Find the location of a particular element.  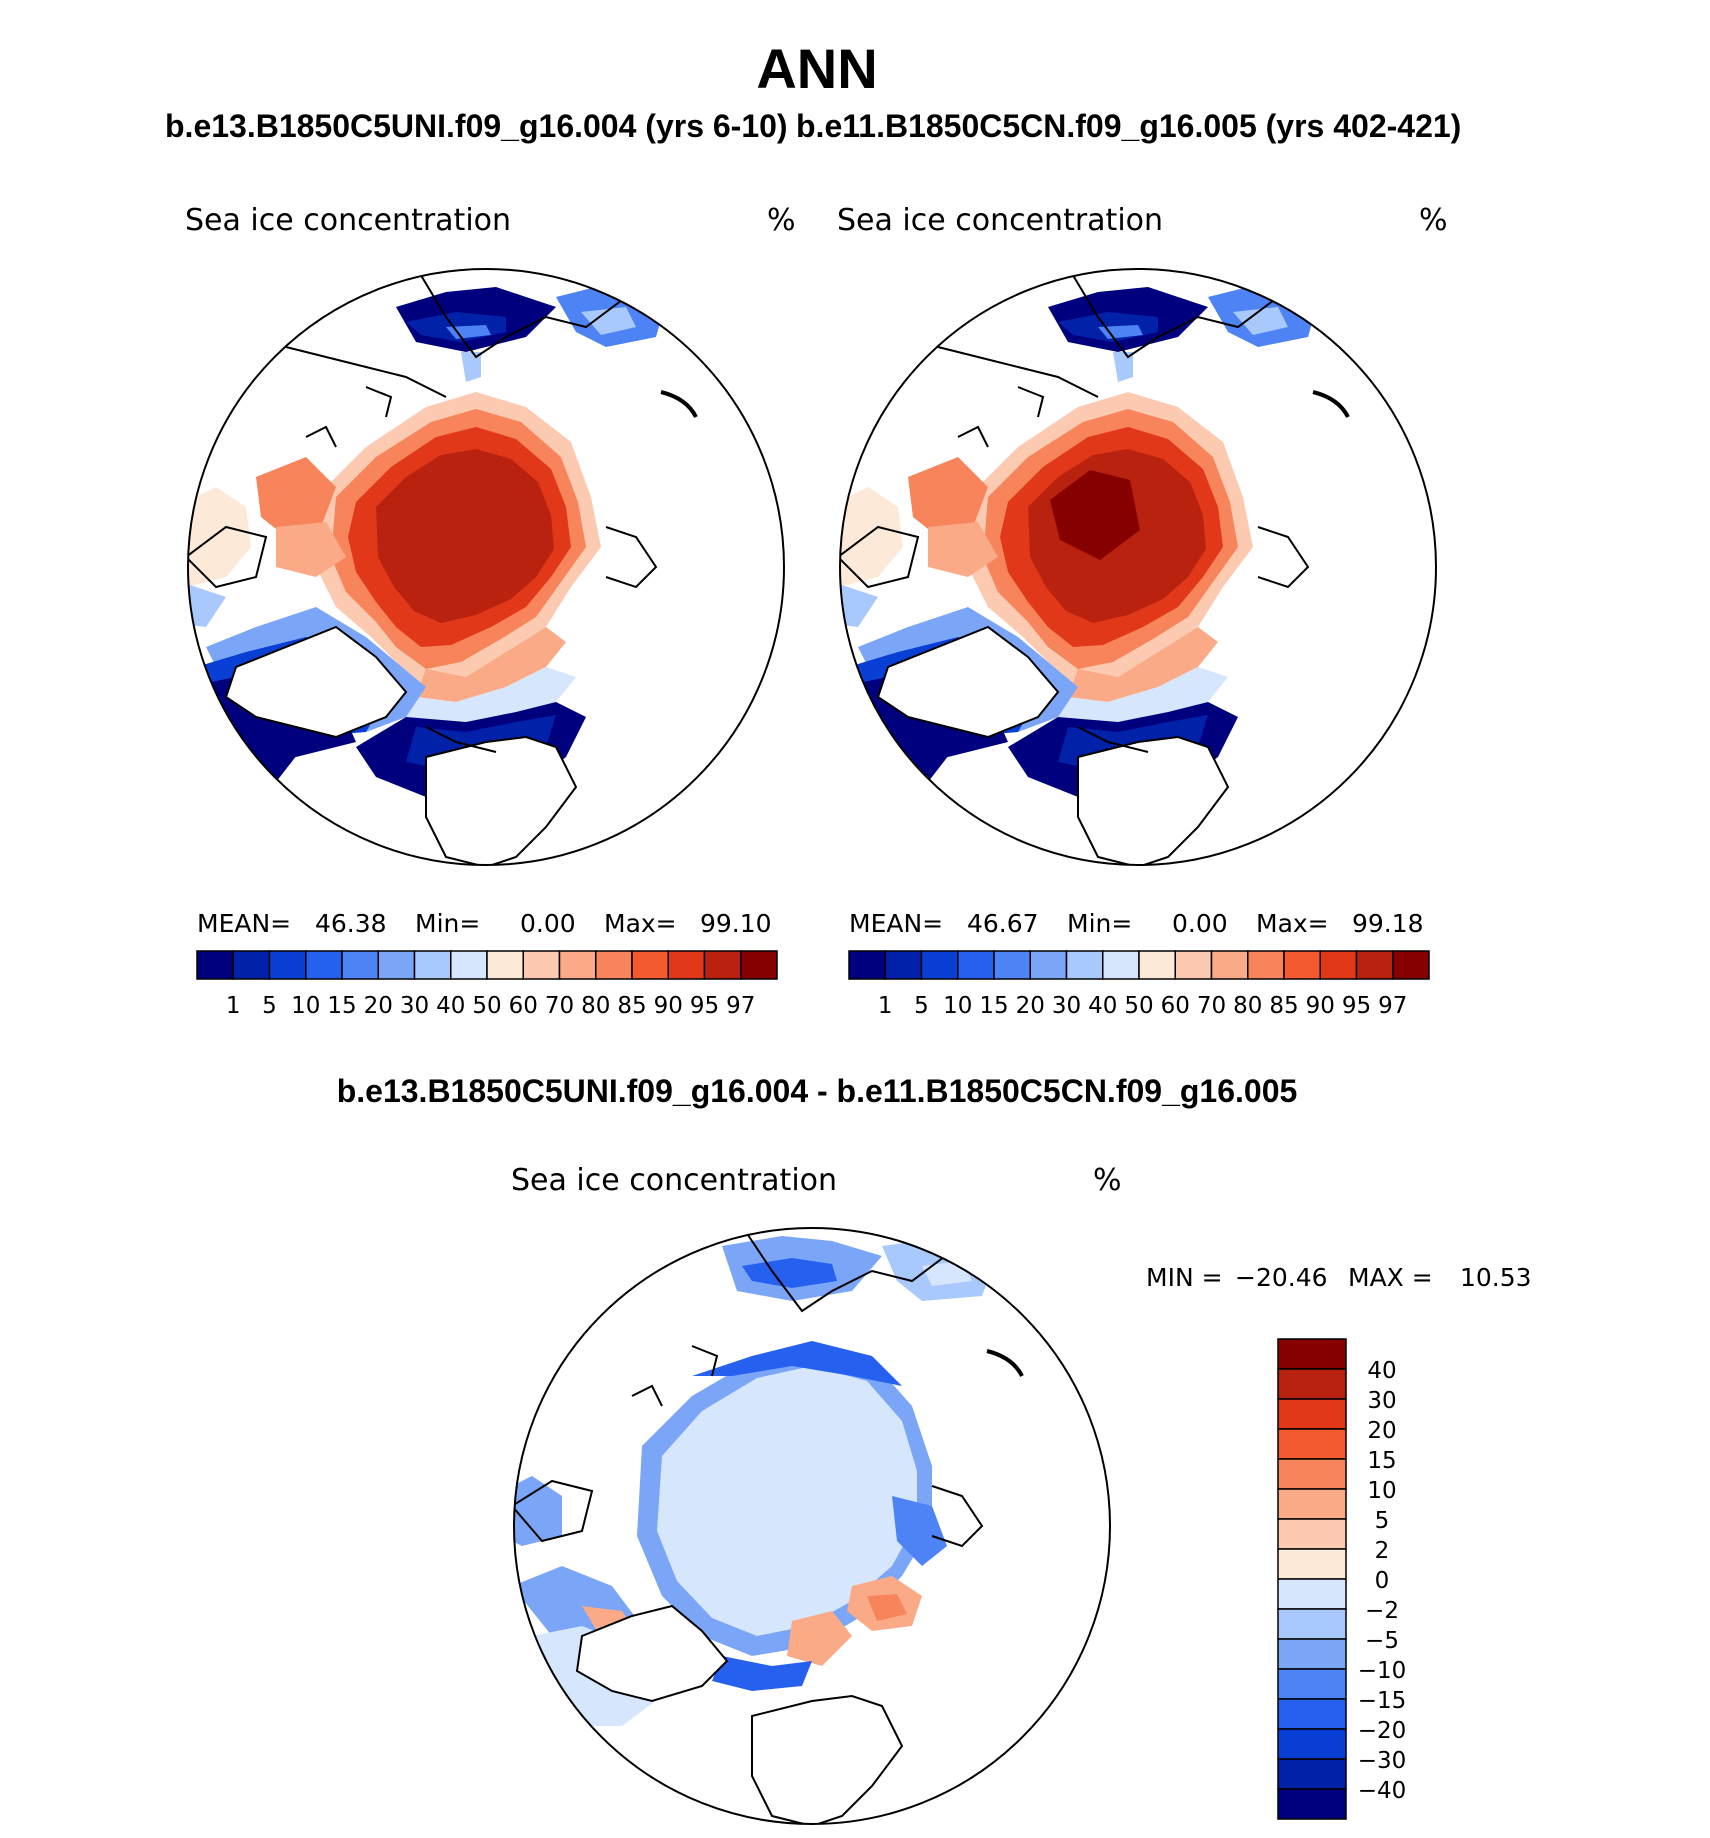

diff-min-value: −20.46 is located at coordinates (1281, 1277).